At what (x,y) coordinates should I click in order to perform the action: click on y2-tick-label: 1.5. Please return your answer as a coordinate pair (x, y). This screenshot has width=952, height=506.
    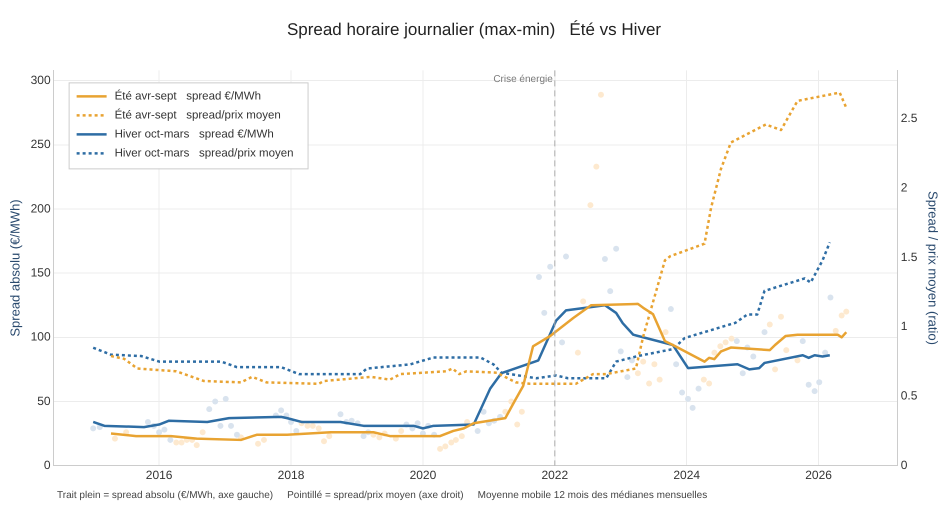
    Looking at the image, I should click on (909, 257).